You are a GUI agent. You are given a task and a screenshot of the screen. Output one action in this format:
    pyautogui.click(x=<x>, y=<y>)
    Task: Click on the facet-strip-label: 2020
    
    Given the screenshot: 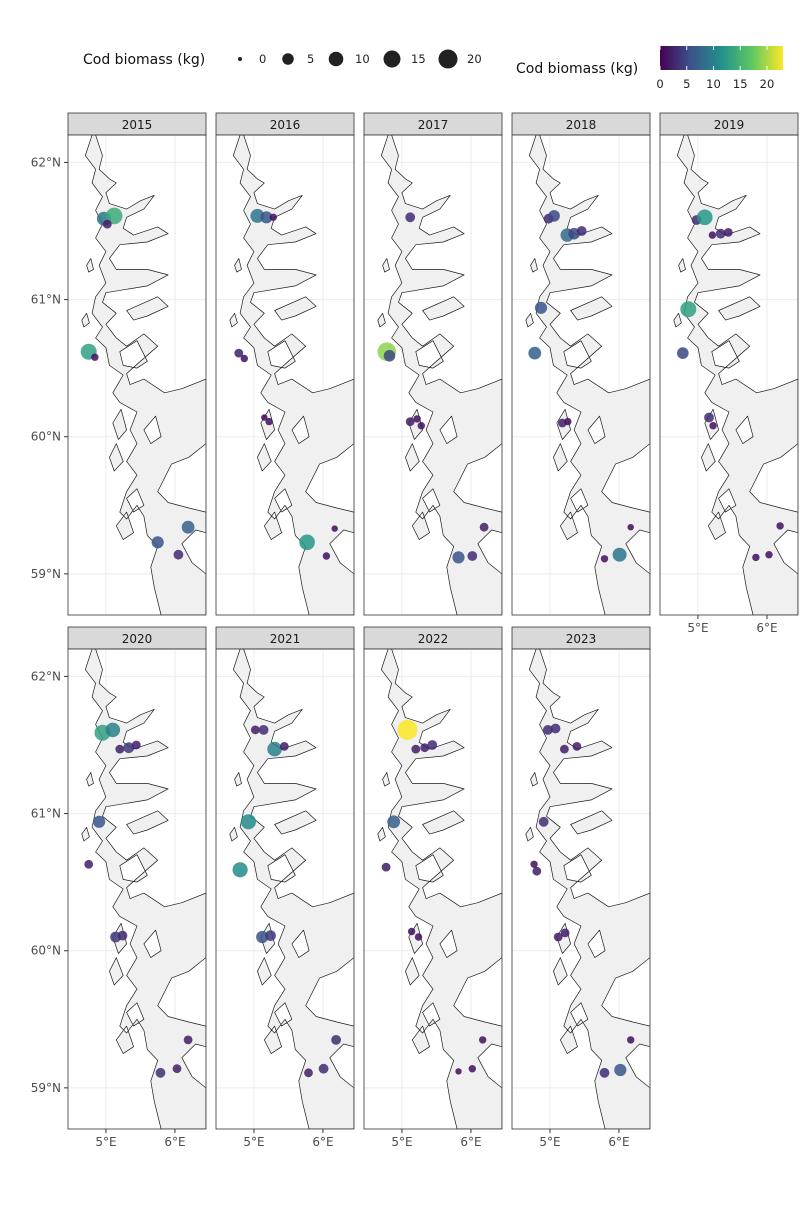 What is the action you would take?
    pyautogui.click(x=137, y=639)
    